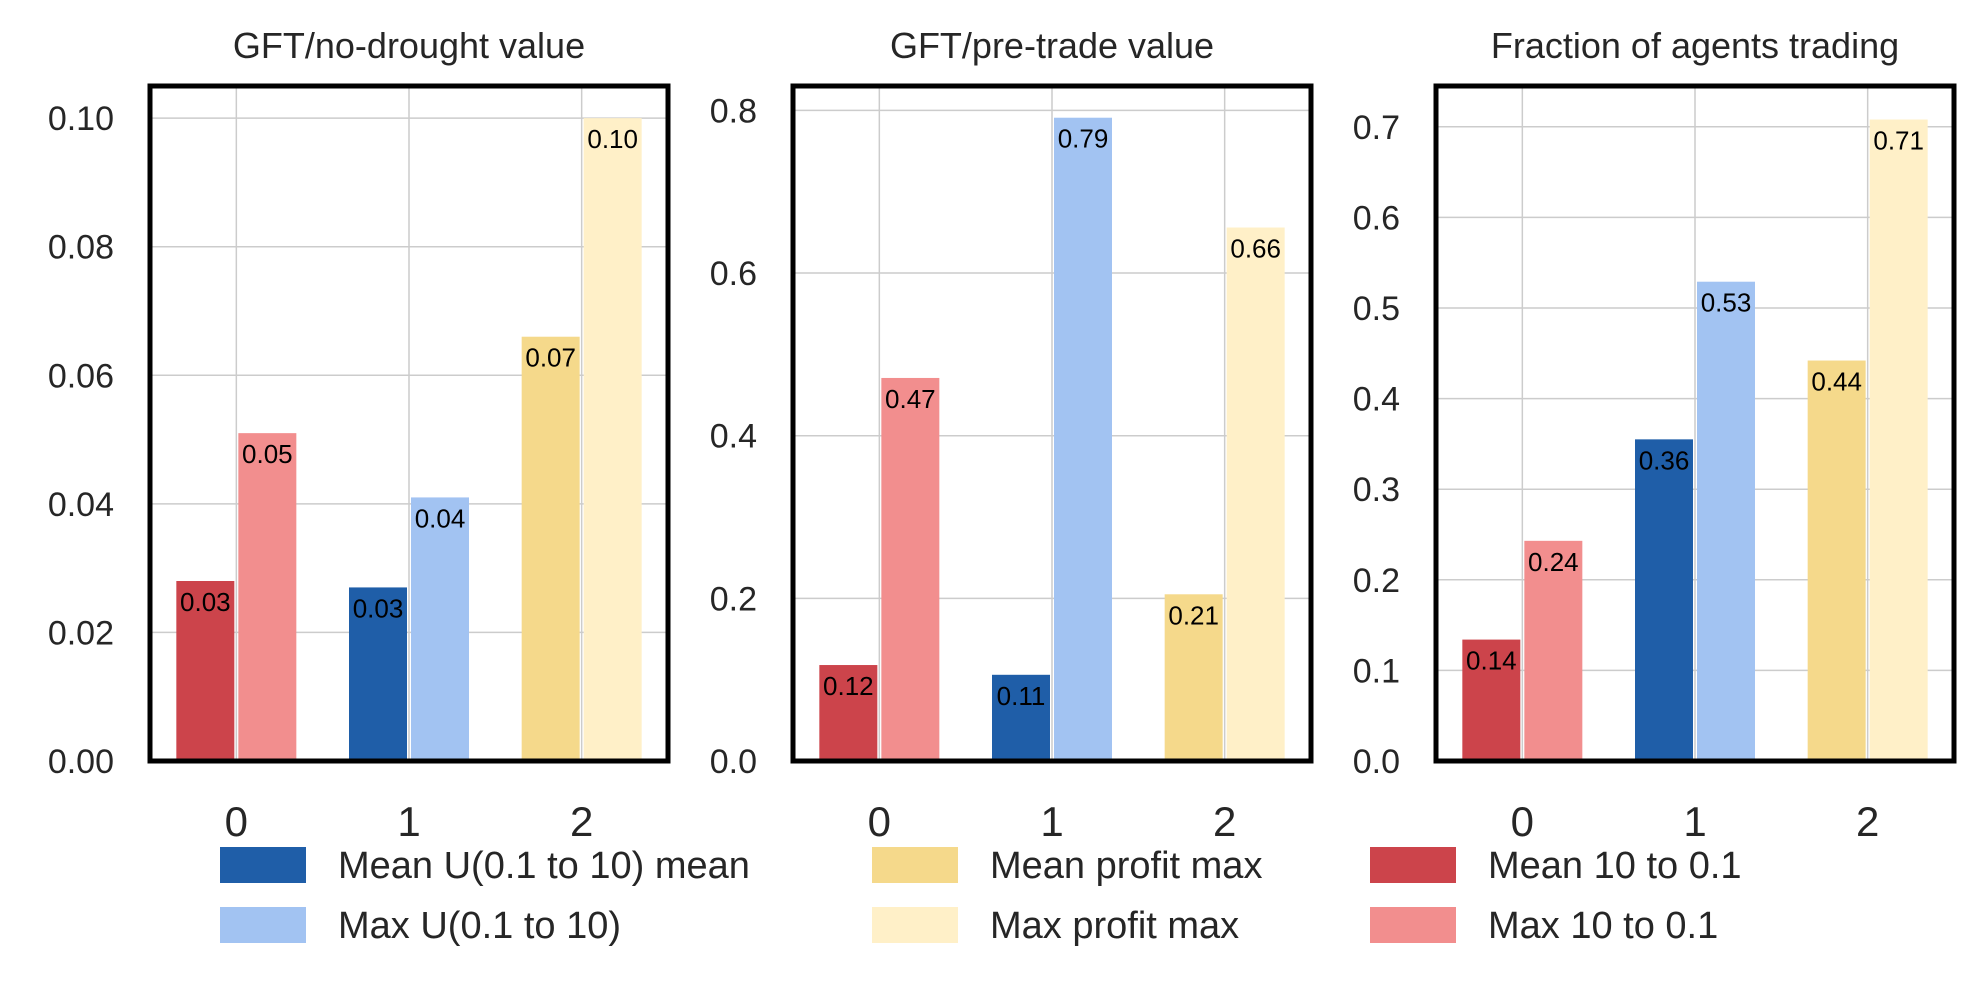 This screenshot has height=992, width=1984. I want to click on panel-title: Fraction of agents trading, so click(1695, 45).